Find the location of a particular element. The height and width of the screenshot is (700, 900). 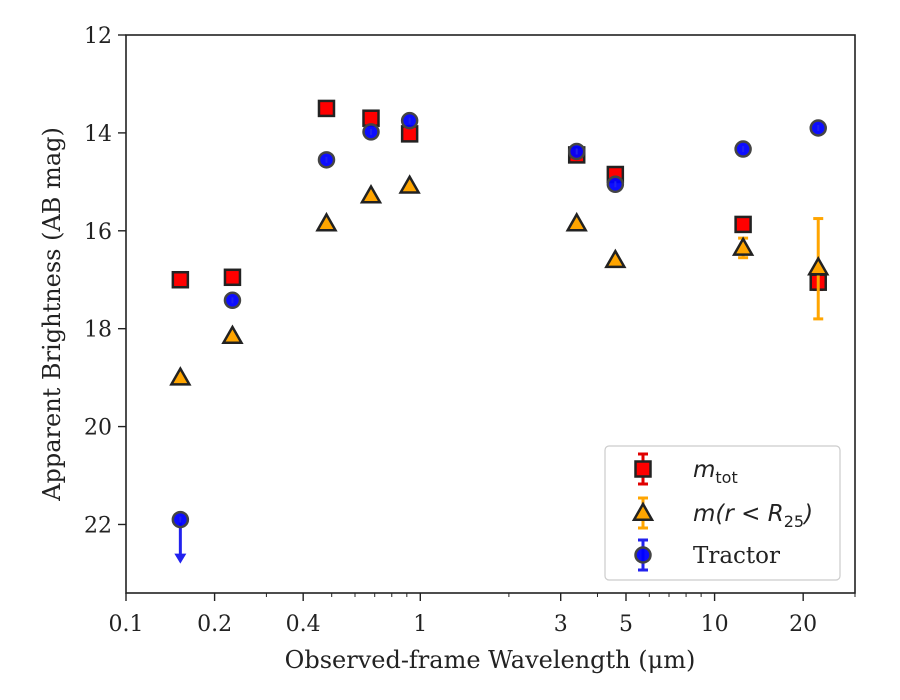

legend-label-mtot: mtot is located at coordinates (715, 472).